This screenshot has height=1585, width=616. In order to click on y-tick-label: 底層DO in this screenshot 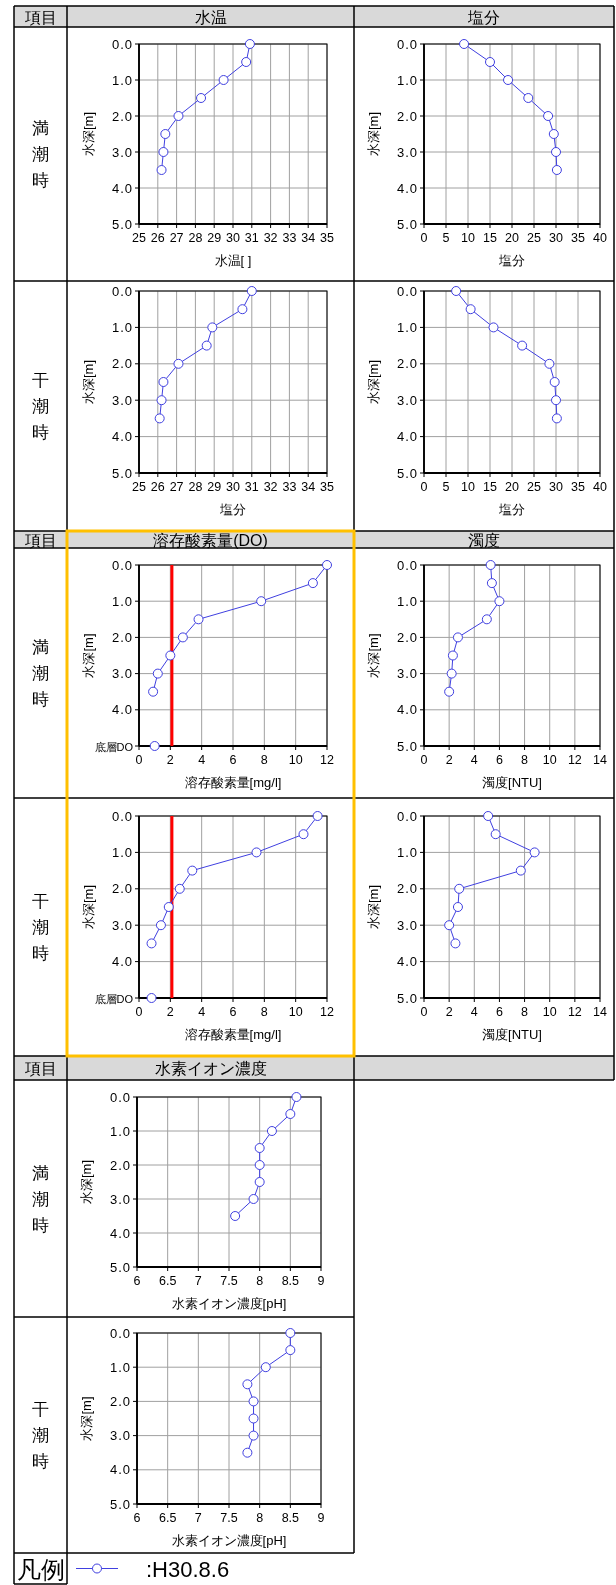, I will do `click(114, 746)`.